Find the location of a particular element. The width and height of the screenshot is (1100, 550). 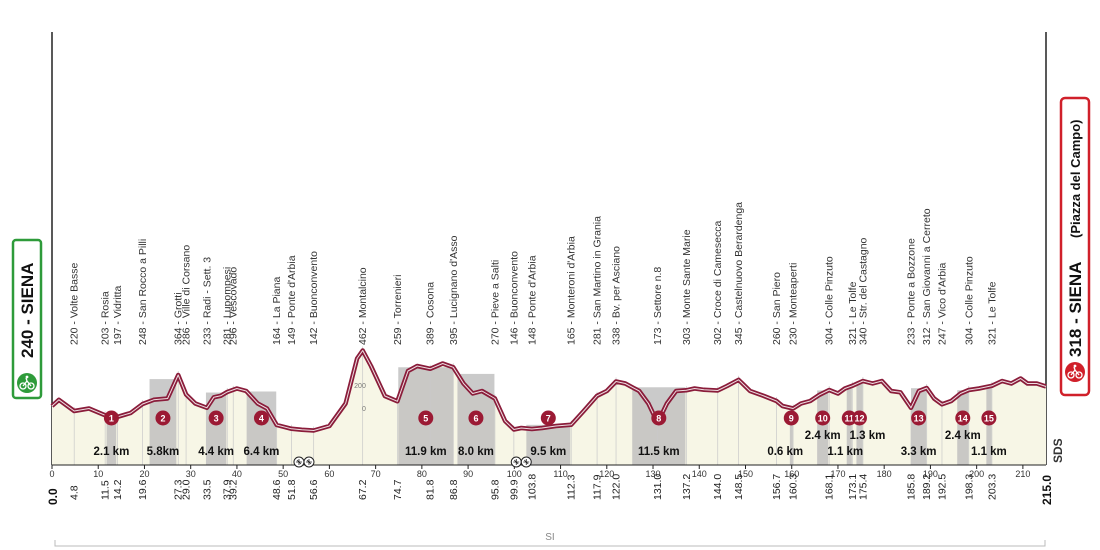

place-km-label: 99.9 is located at coordinates (514, 489).